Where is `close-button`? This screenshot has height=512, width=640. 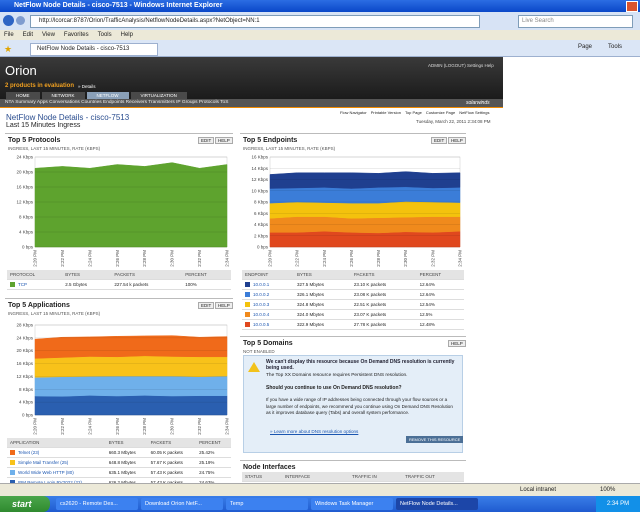
close-button is located at coordinates (632, 6).